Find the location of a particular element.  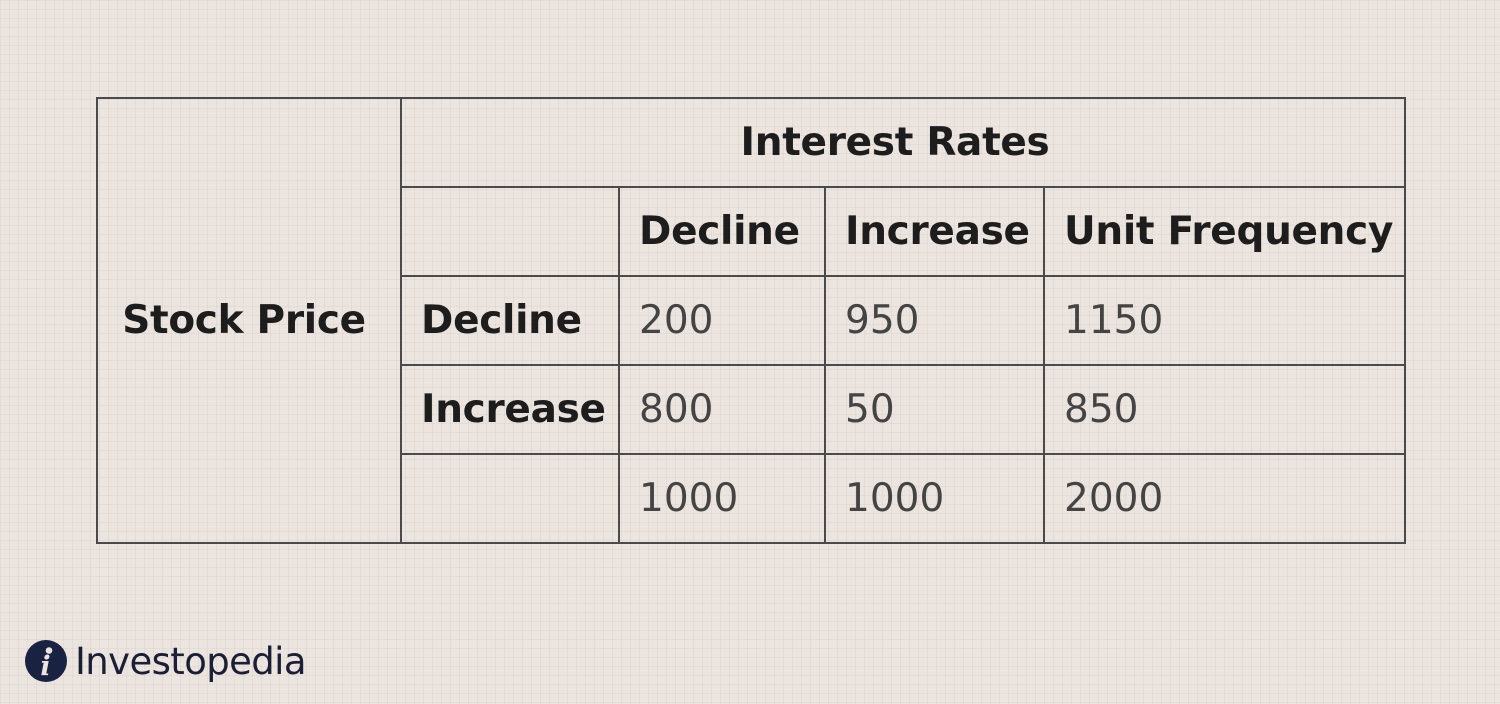

table-title-cell: Interest Rates is located at coordinates (903, 142).